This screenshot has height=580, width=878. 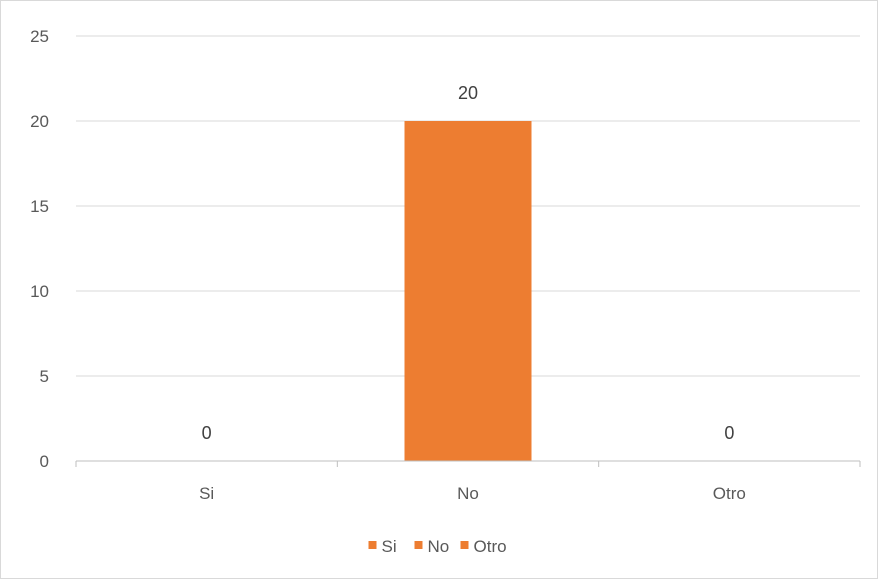 What do you see at coordinates (44, 376) in the screenshot?
I see `y-tick-label: 5` at bounding box center [44, 376].